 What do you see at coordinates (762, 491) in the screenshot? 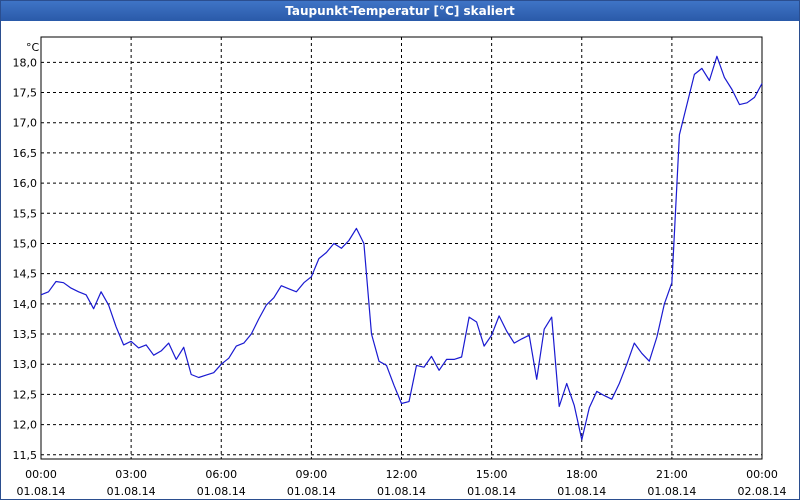
I see `x-tick-date-label: 02.08.14` at bounding box center [762, 491].